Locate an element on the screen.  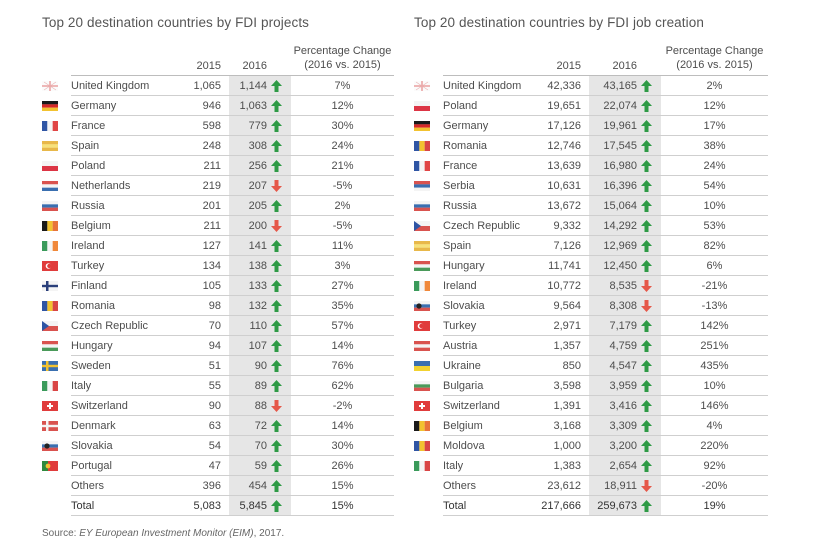
flag-sk-icon is located at coordinates (50, 446).